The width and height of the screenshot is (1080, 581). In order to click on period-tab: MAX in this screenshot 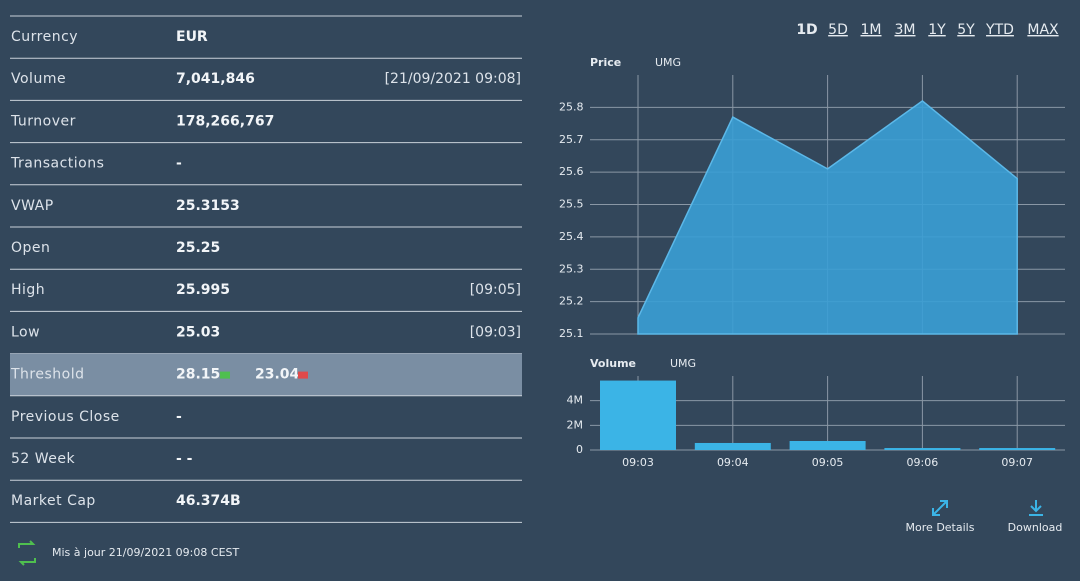, I will do `click(1043, 30)`.